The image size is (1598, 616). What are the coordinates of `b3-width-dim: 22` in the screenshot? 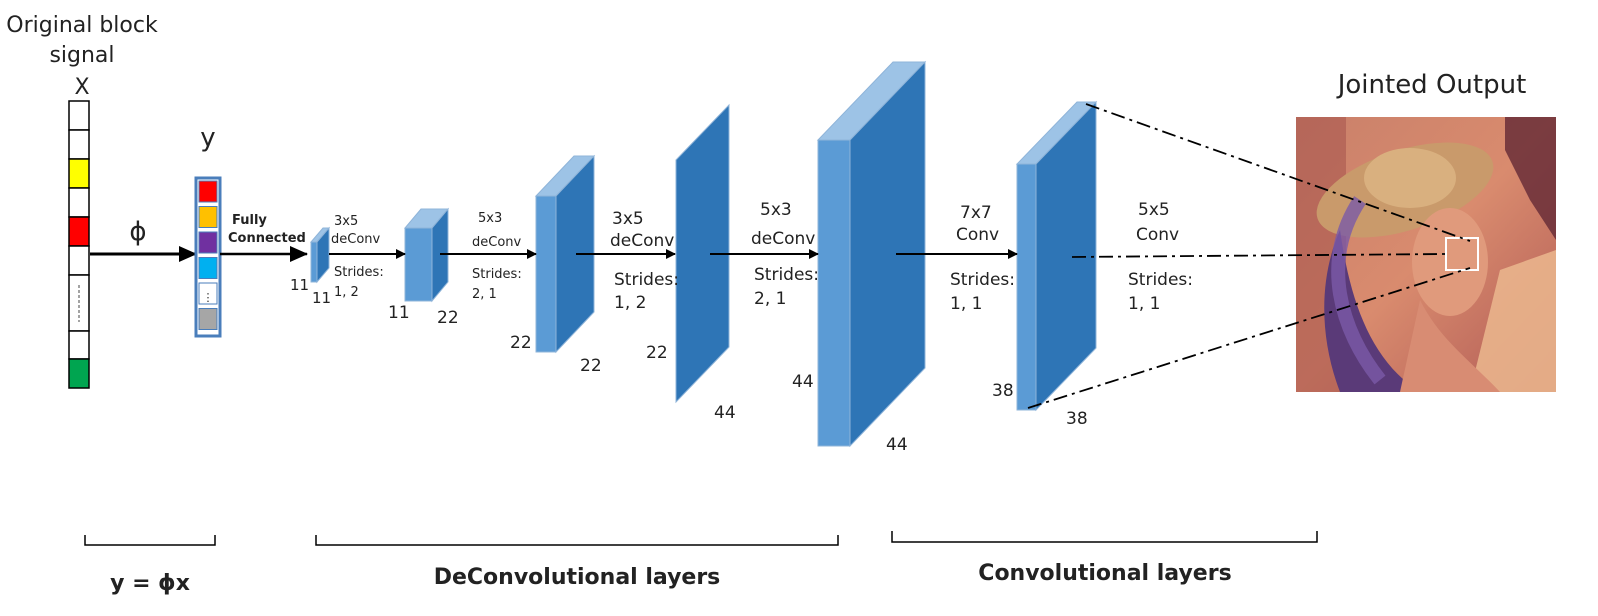 It's located at (591, 366).